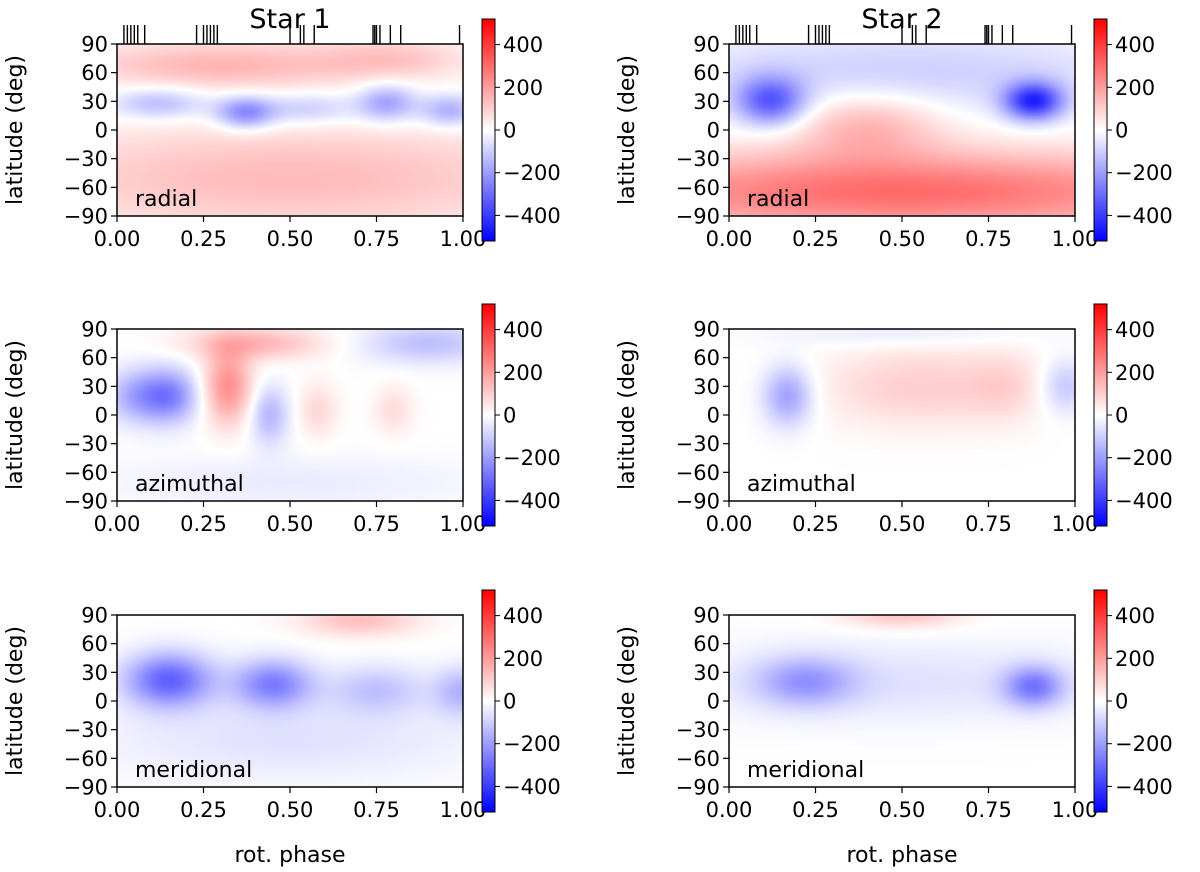 This screenshot has width=1200, height=872. What do you see at coordinates (805, 770) in the screenshot?
I see `panel-label: meridional` at bounding box center [805, 770].